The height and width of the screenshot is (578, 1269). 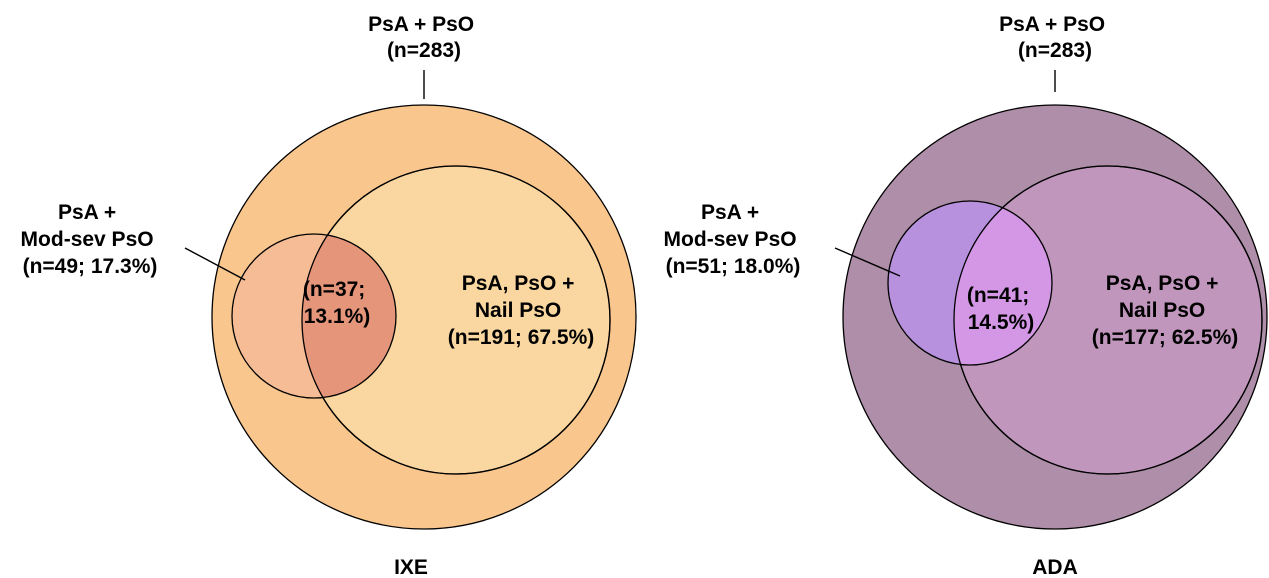 What do you see at coordinates (1162, 310) in the screenshot?
I see `ada-nail-label-line2: Nail PsO` at bounding box center [1162, 310].